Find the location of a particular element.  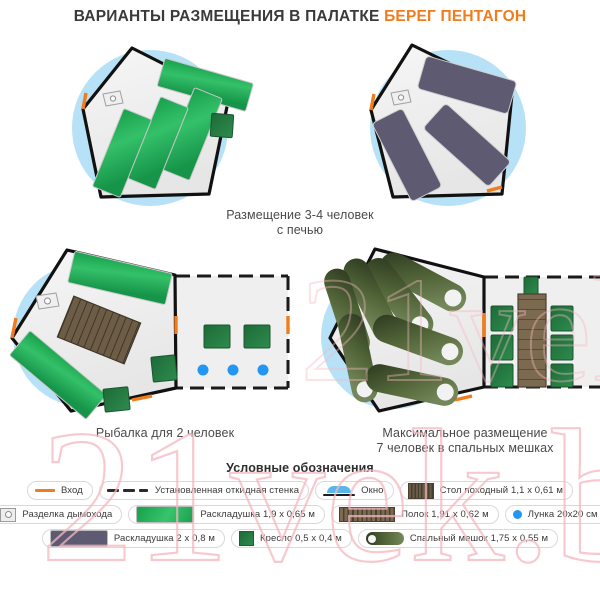

legend-item-bench: Полок 1,91 х 0,62 м is located at coordinates (415, 514).